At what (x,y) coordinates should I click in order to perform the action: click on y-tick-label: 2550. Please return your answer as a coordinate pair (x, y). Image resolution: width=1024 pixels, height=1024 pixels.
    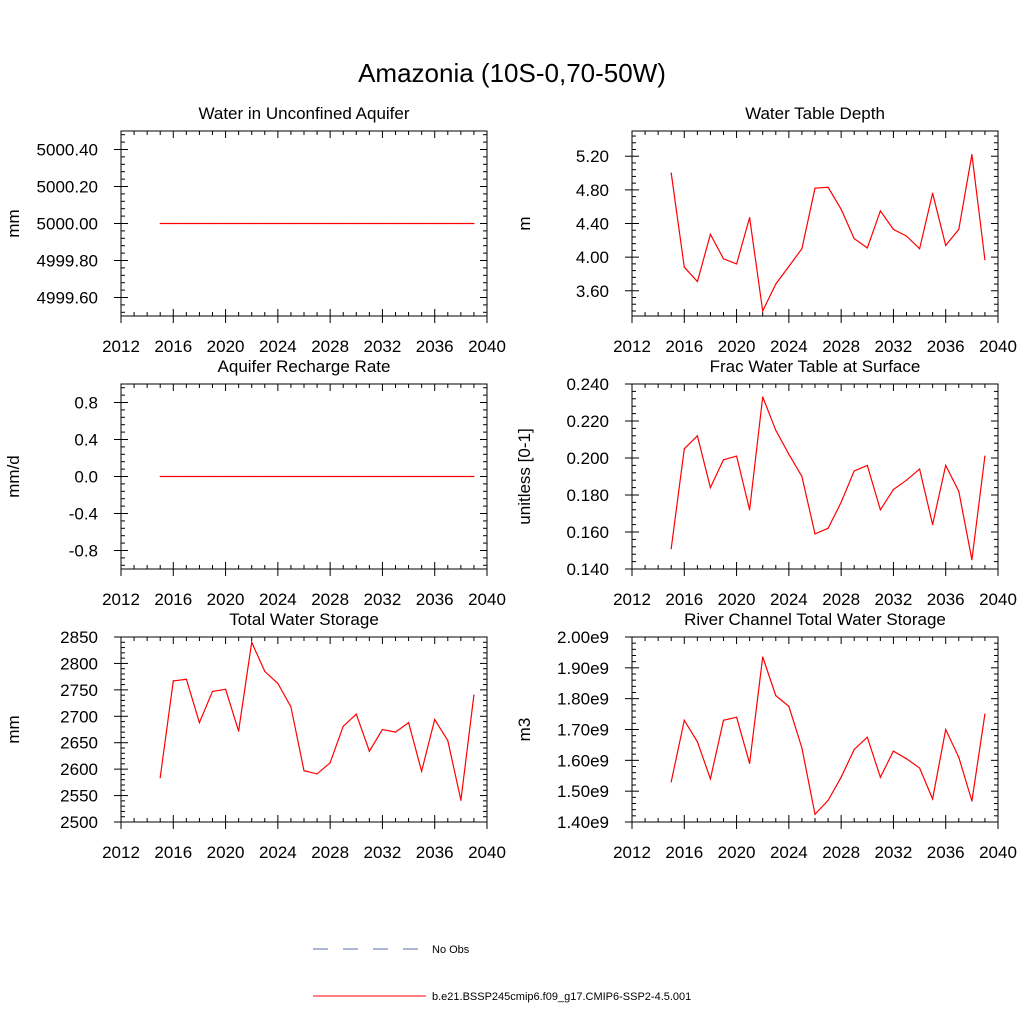
    Looking at the image, I should click on (79, 796).